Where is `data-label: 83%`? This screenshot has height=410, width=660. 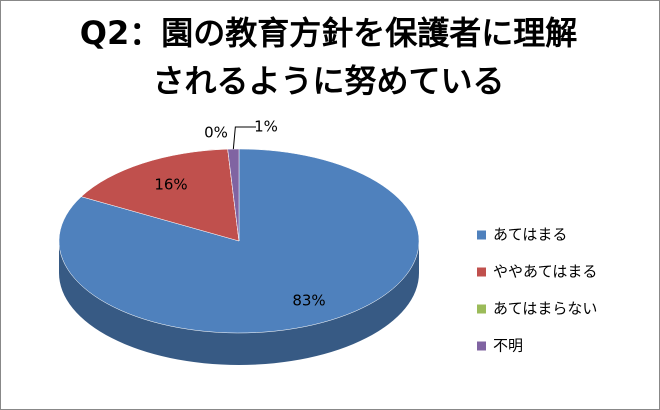
data-label: 83% is located at coordinates (308, 301).